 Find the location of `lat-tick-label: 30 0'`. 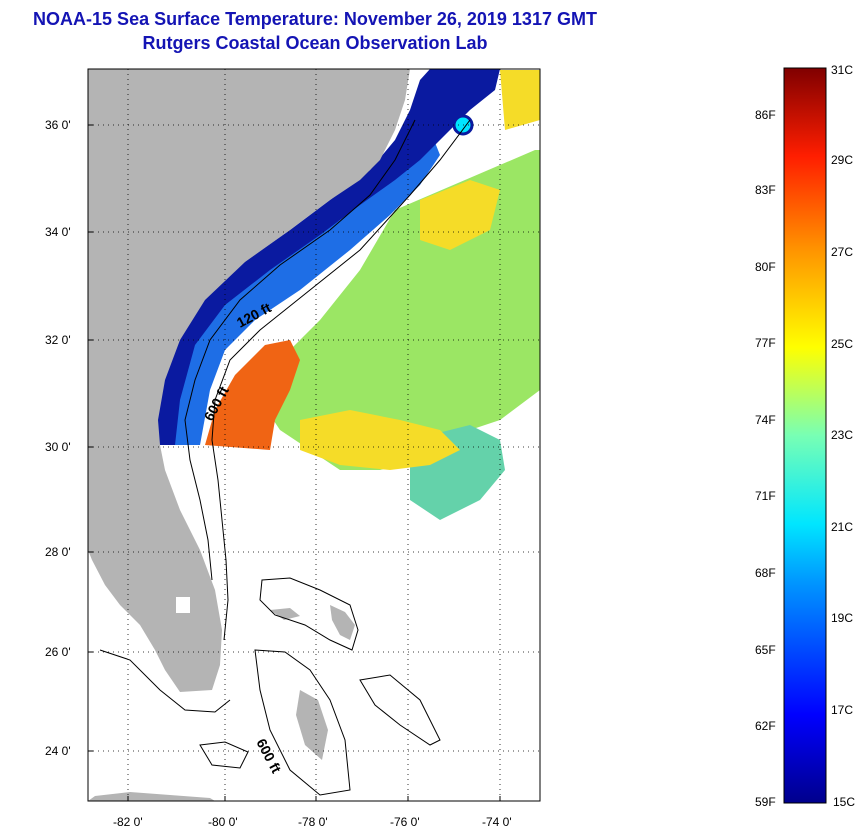

lat-tick-label: 30 0' is located at coordinates (58, 447).